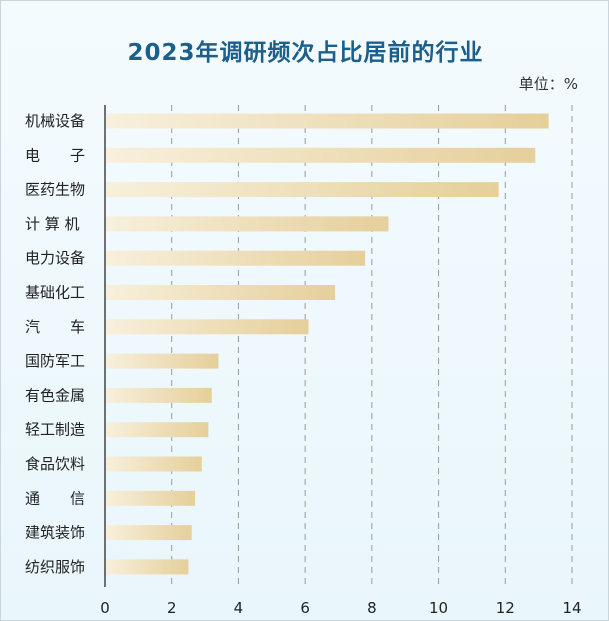  I want to click on category-label: 食品饮料, so click(55, 464).